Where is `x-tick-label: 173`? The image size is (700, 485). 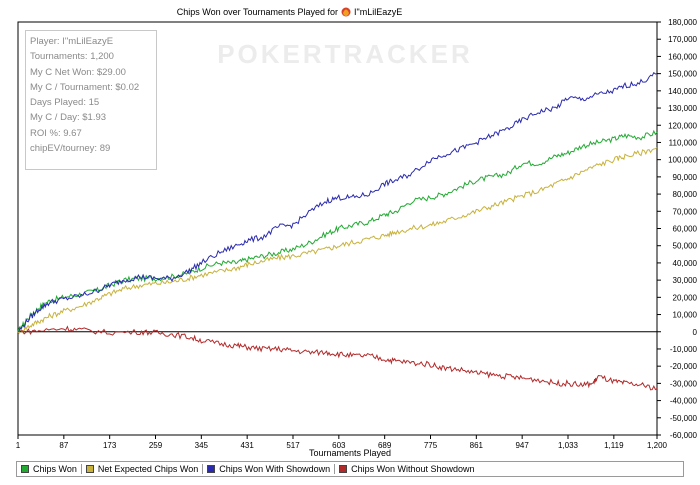 x-tick-label: 173 is located at coordinates (110, 445).